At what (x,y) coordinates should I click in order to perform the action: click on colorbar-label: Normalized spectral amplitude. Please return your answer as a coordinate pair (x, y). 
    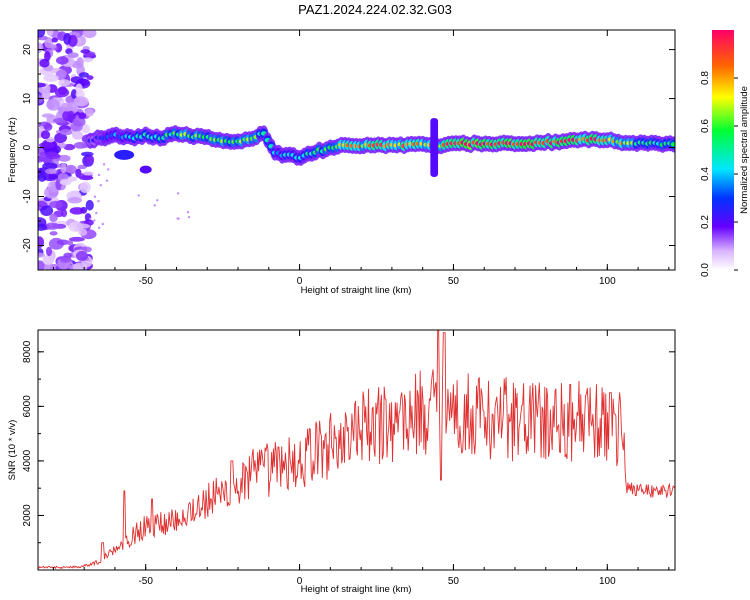
    Looking at the image, I should click on (744, 150).